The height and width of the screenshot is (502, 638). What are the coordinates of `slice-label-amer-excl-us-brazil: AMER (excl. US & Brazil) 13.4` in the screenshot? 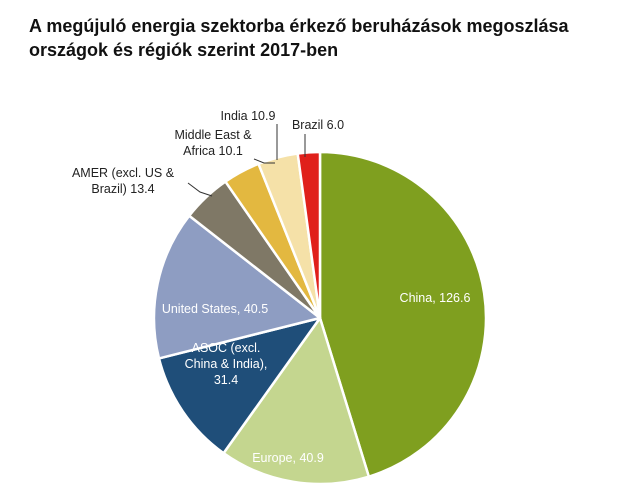 It's located at (123, 181).